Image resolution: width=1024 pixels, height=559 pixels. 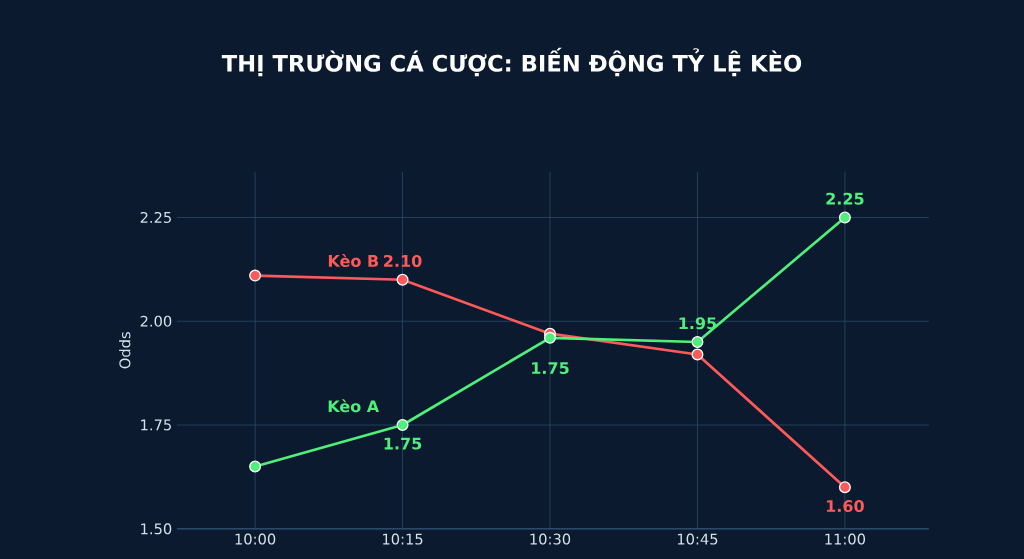 I want to click on data-label: 1.95, so click(x=698, y=323).